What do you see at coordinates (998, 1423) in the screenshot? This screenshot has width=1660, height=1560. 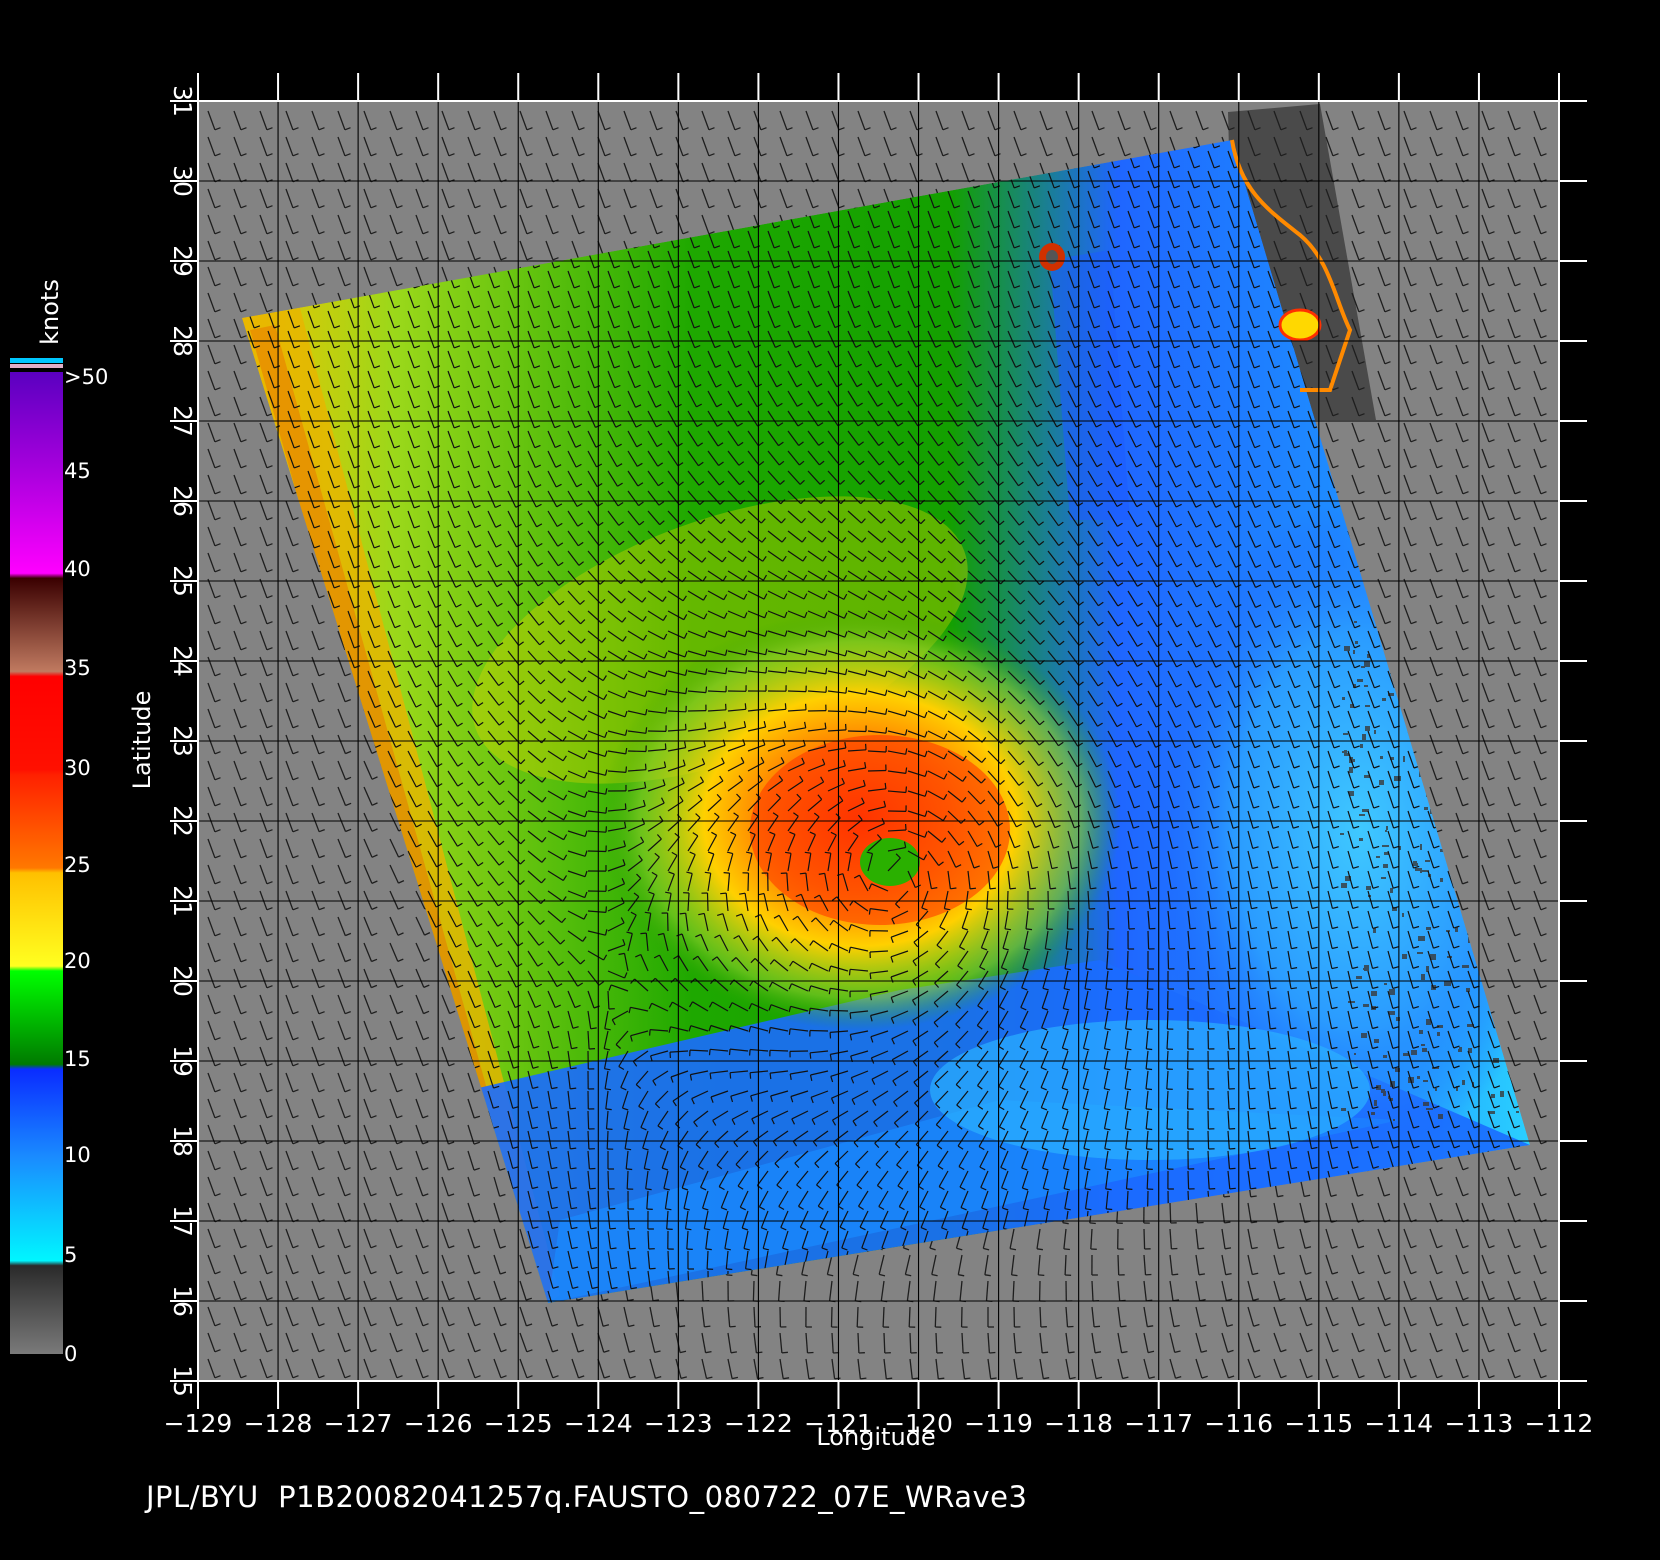 I see `x-tick-label: −119` at bounding box center [998, 1423].